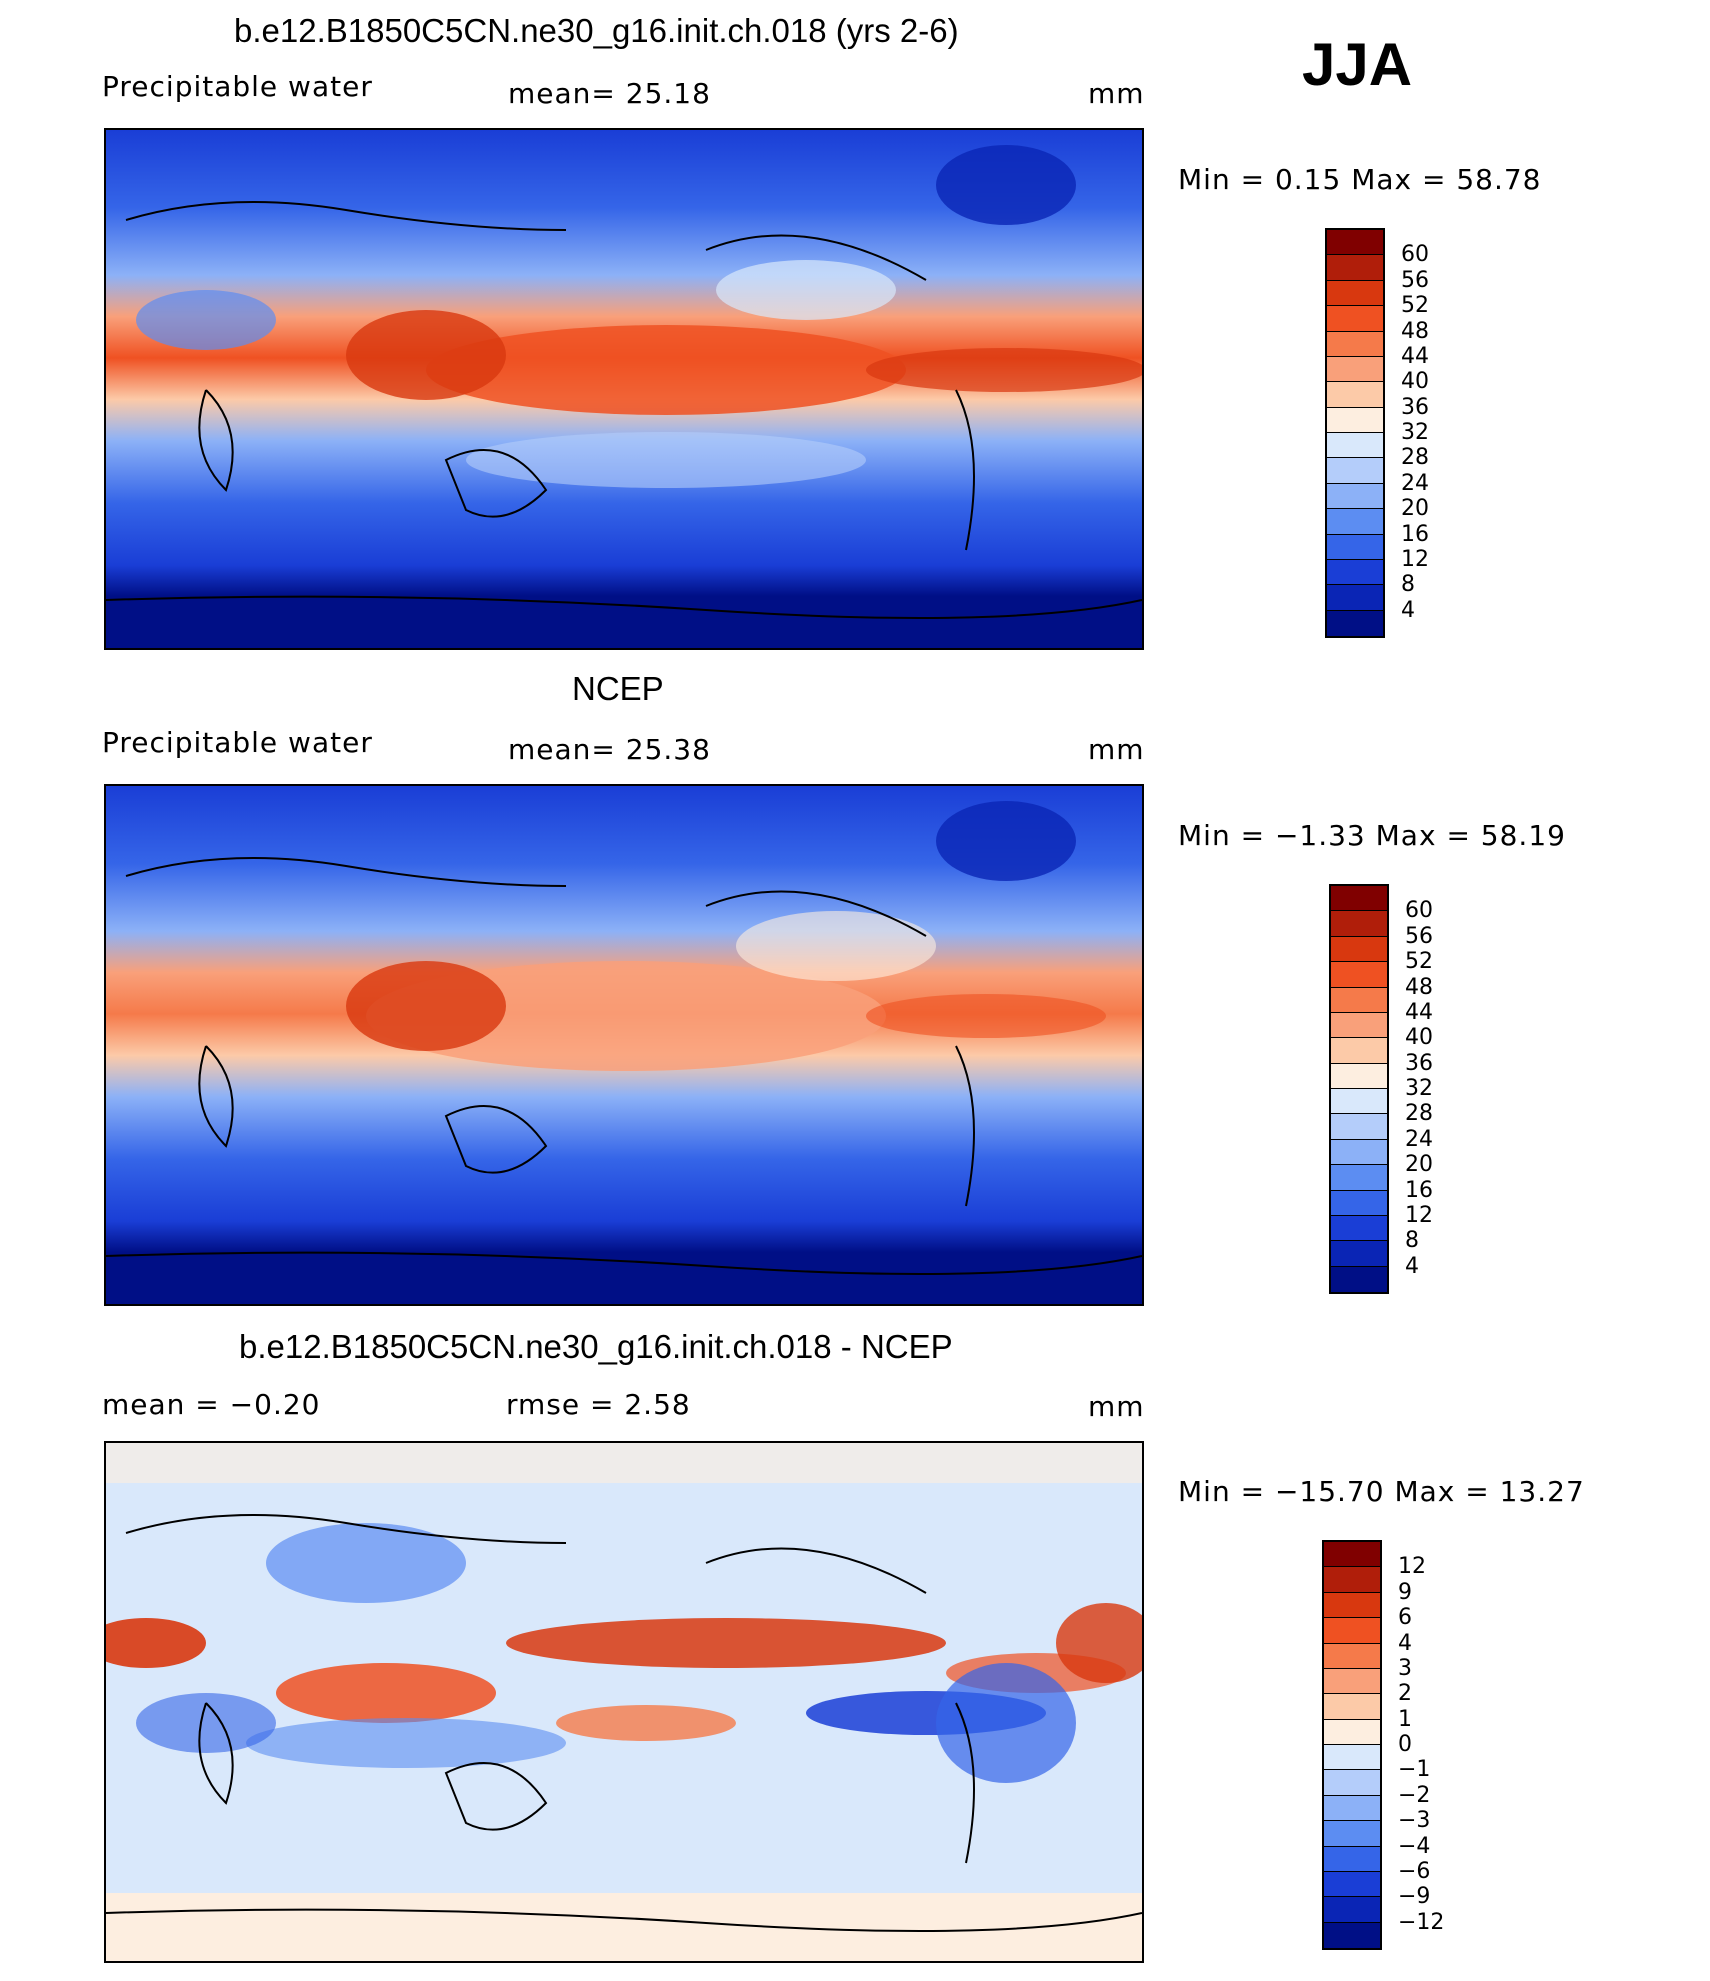  What do you see at coordinates (1357, 64) in the screenshot?
I see `season-label: JJA` at bounding box center [1357, 64].